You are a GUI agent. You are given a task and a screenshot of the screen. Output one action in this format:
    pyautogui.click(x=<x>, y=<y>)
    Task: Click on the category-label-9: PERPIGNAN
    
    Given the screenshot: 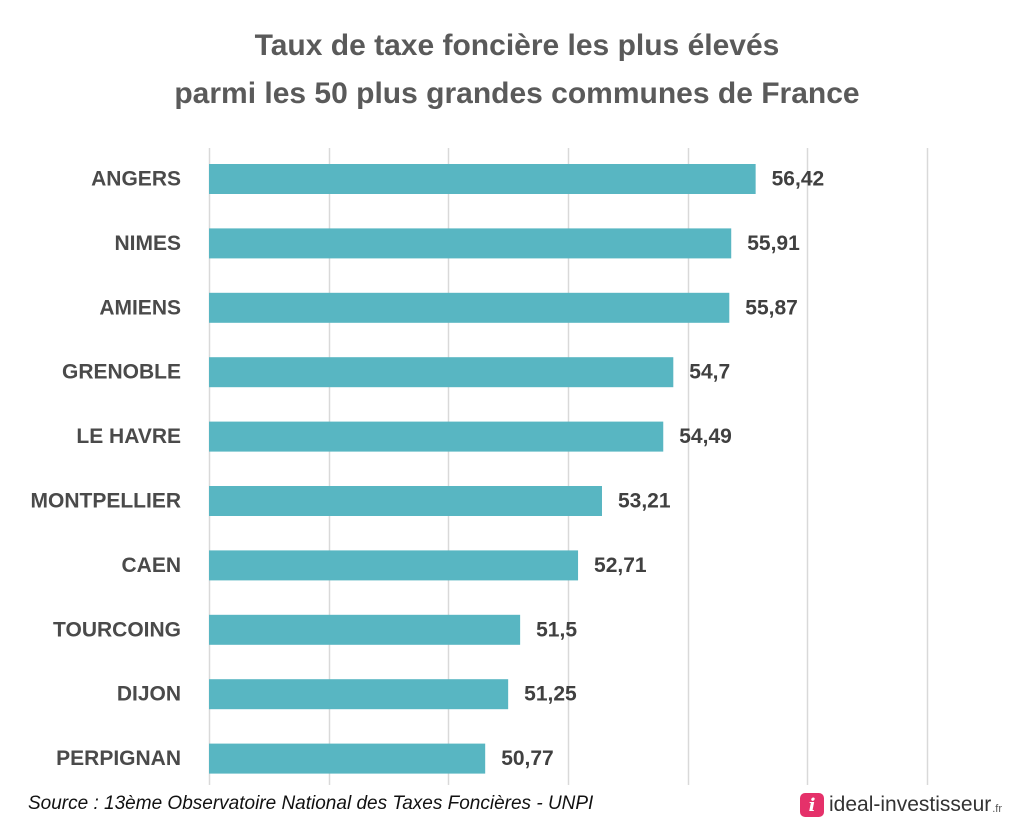 What is the action you would take?
    pyautogui.click(x=118, y=758)
    